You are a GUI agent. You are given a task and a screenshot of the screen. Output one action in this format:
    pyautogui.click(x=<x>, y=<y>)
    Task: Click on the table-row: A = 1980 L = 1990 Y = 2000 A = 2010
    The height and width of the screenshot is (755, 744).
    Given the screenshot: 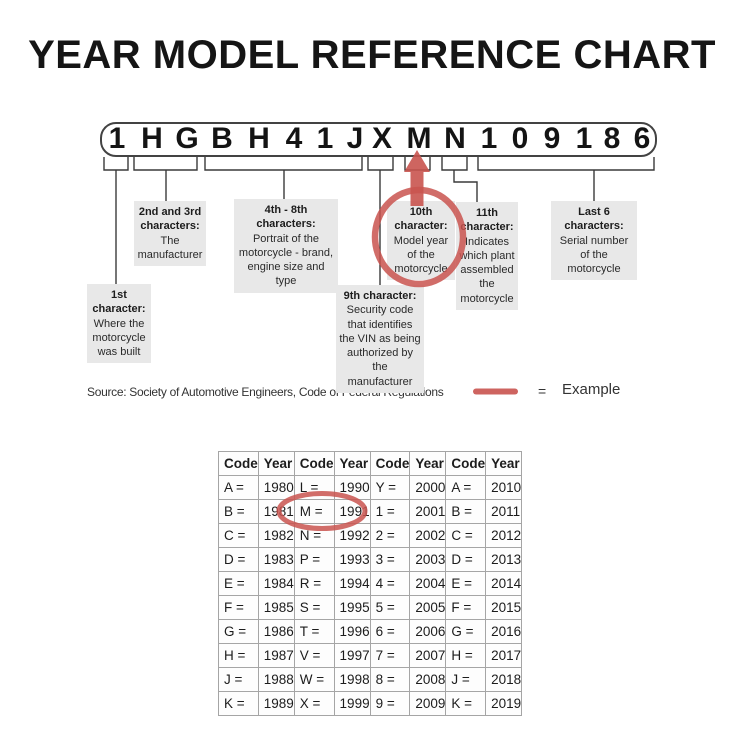 What is the action you would take?
    pyautogui.click(x=370, y=487)
    